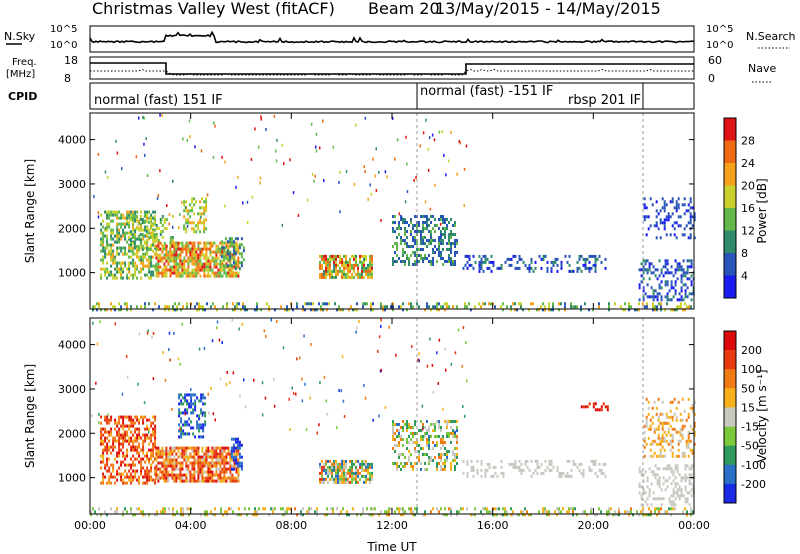  Describe the element at coordinates (127, 417) in the screenshot. I see `velocity-cell-r0` at that location.